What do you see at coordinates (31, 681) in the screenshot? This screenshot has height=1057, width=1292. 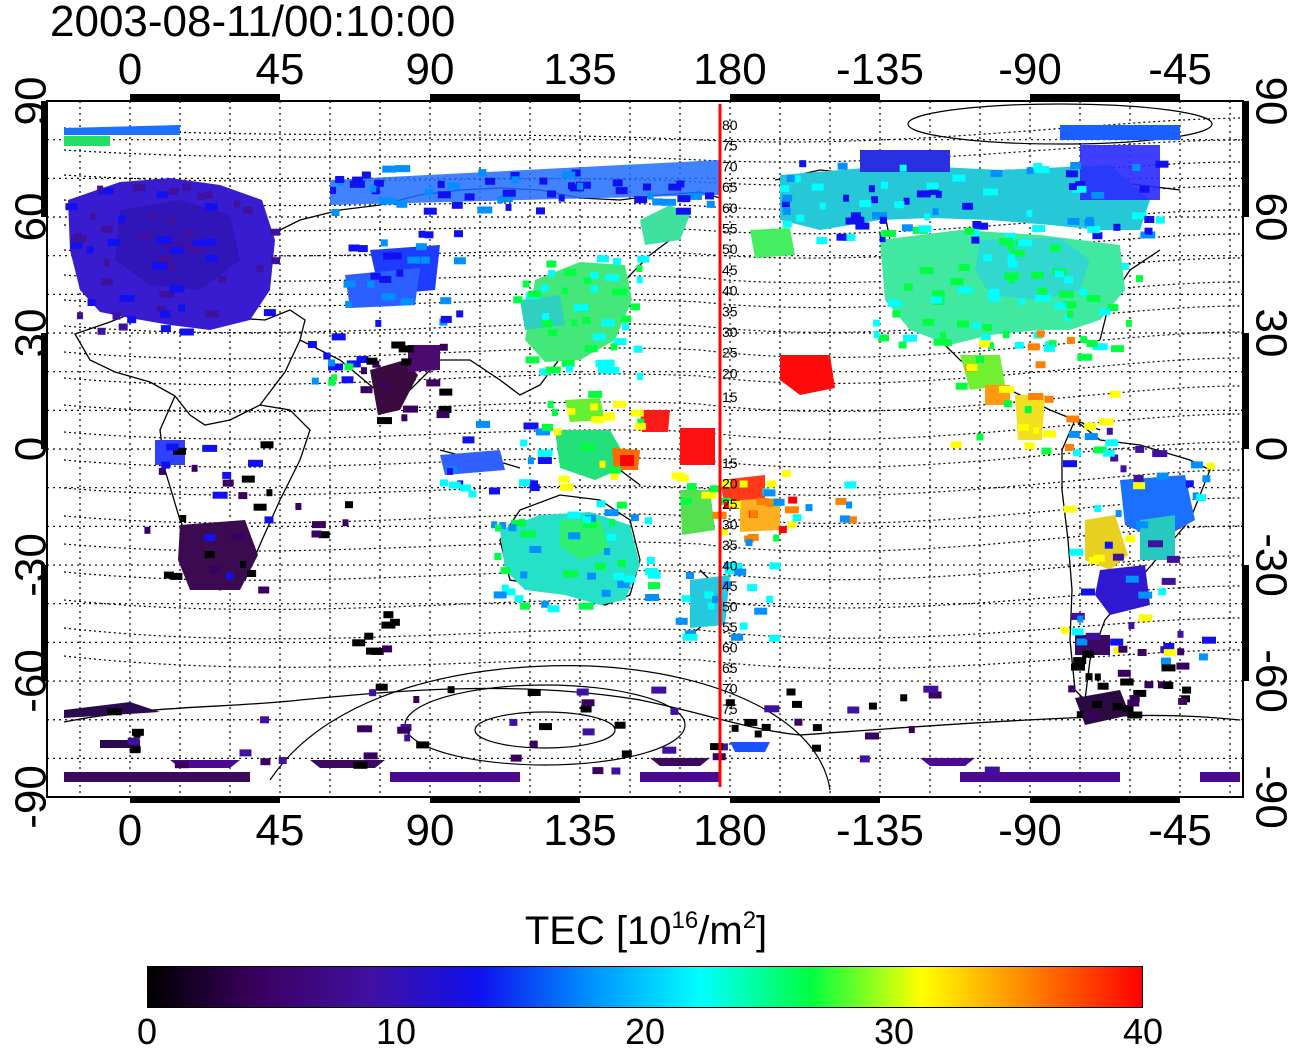 I see `lat-tick-left: -60` at bounding box center [31, 681].